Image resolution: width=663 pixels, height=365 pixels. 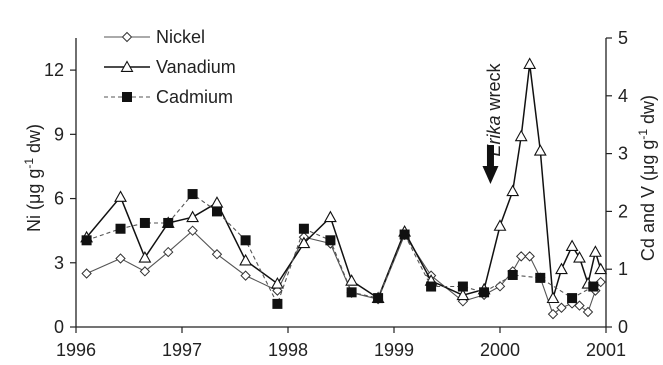 I want to click on annotation-erika-wreck: Erika wreck, so click(x=494, y=109).